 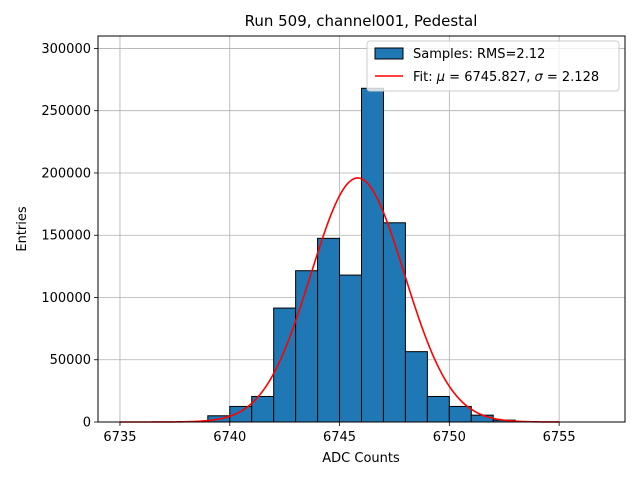 I want to click on x-axis-label: ADC Counts, so click(x=361, y=458).